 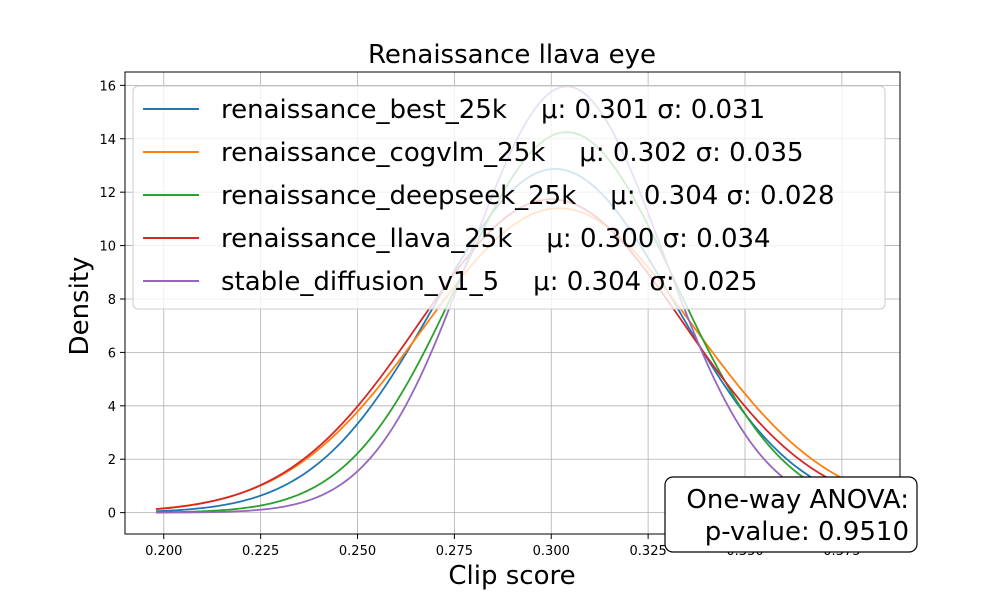 I want to click on x-tick-label: 0.325, so click(x=648, y=551).